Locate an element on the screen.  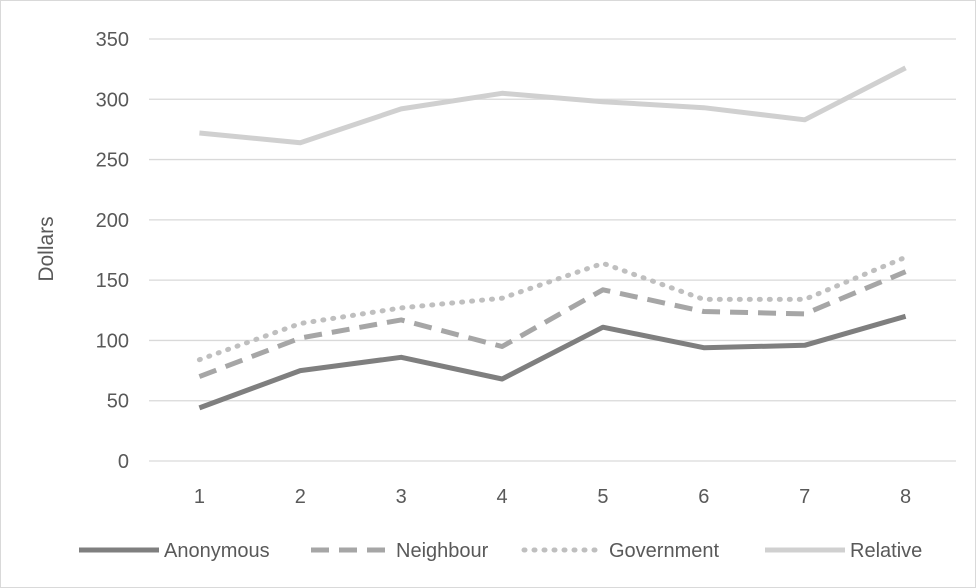
y-tick-label: 250 is located at coordinates (112, 161).